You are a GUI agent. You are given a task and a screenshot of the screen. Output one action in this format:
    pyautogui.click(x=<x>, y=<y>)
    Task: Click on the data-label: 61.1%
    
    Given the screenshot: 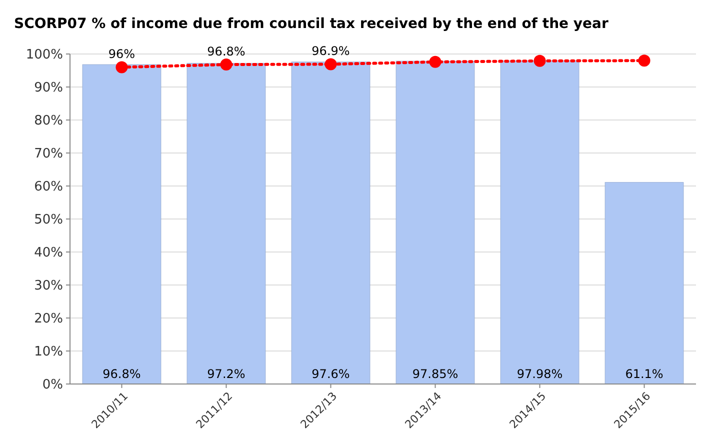 What is the action you would take?
    pyautogui.click(x=644, y=374)
    